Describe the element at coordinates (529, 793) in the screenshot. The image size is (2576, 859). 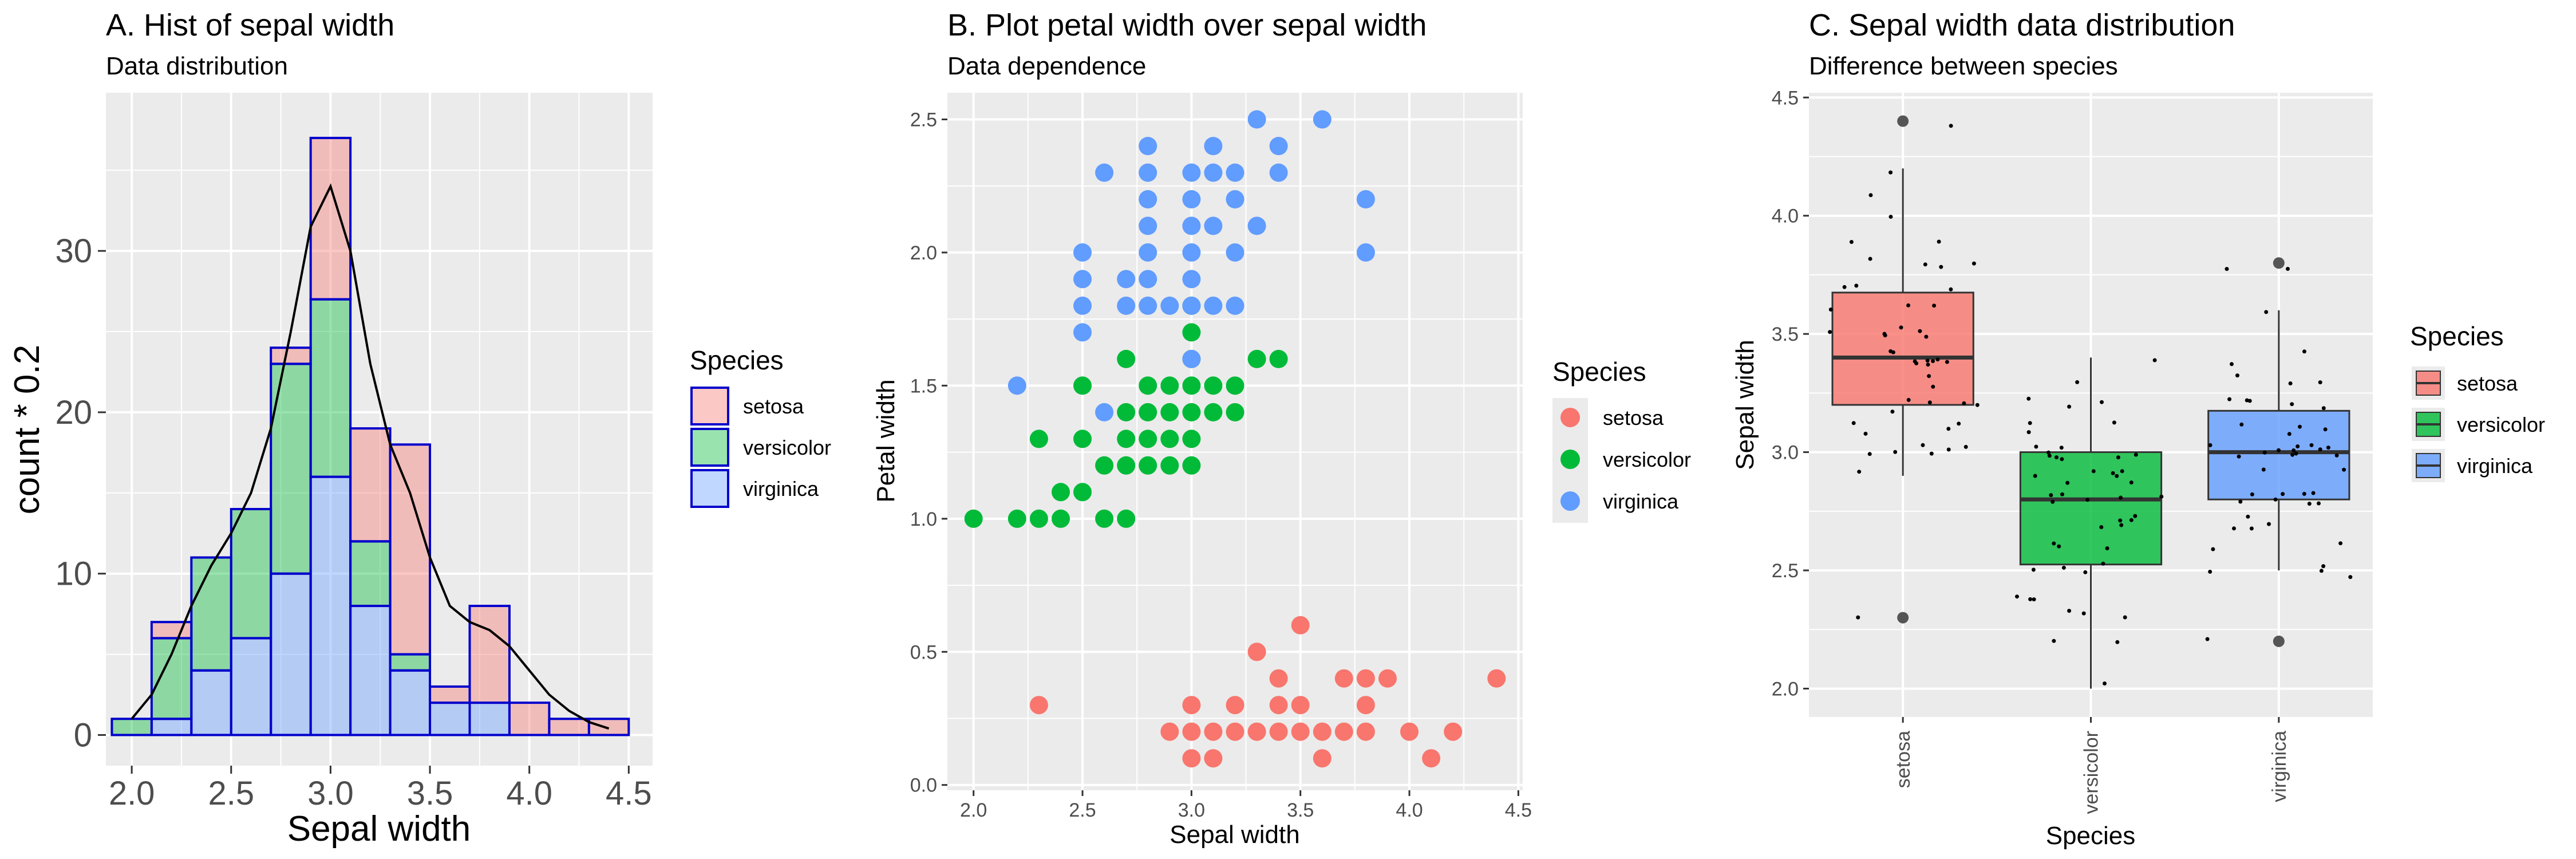
I see `x-tick-label: 4.0` at that location.